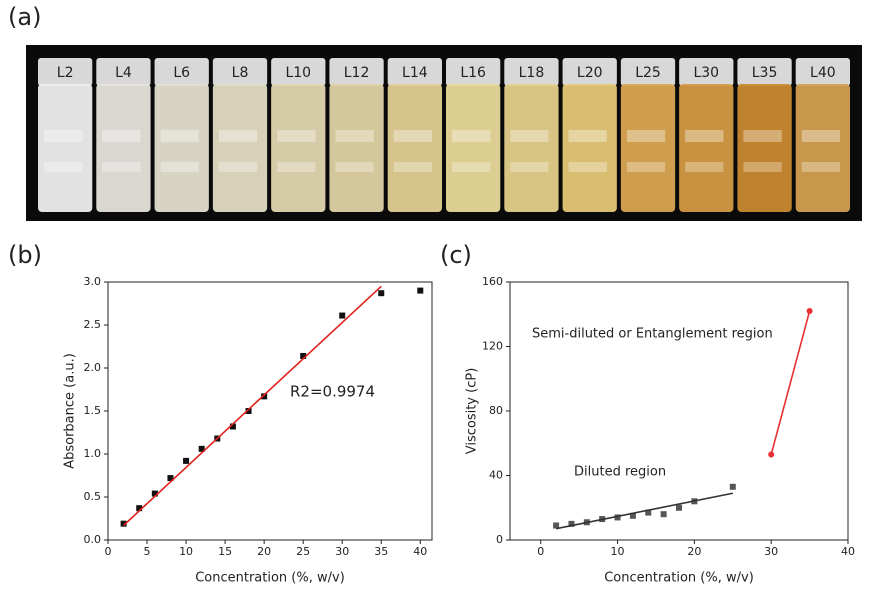 Image resolution: width=883 pixels, height=600 pixels. I want to click on panel-label: (b), so click(25, 255).